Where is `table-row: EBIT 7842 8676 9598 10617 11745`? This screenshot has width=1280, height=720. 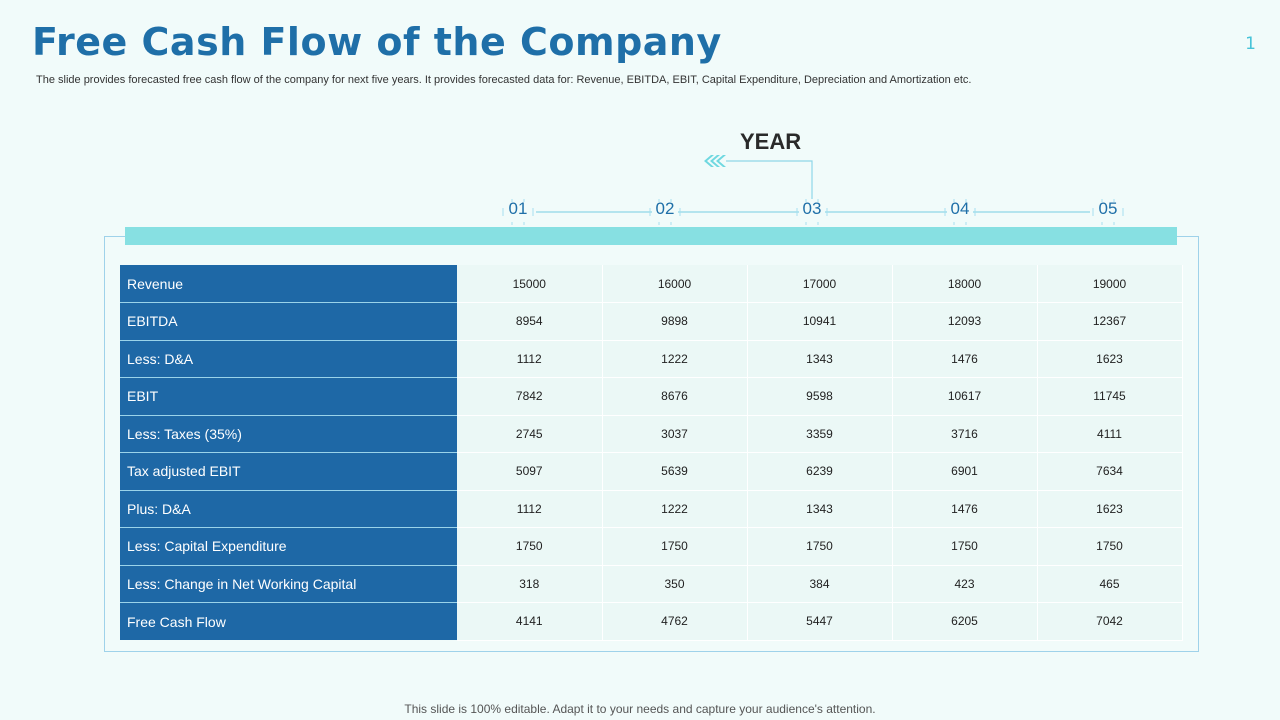
table-row: EBIT 7842 8676 9598 10617 11745 is located at coordinates (651, 396).